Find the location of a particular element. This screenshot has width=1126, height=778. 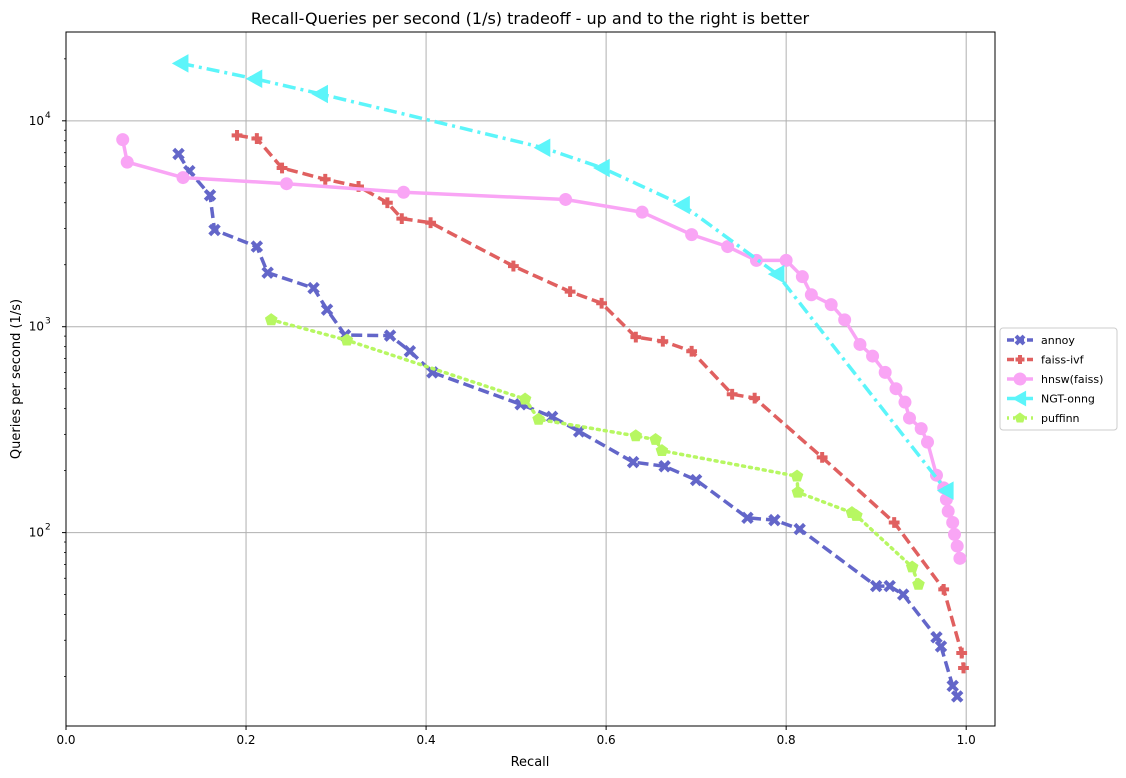

legend-item: puffinn is located at coordinates (1043, 418).